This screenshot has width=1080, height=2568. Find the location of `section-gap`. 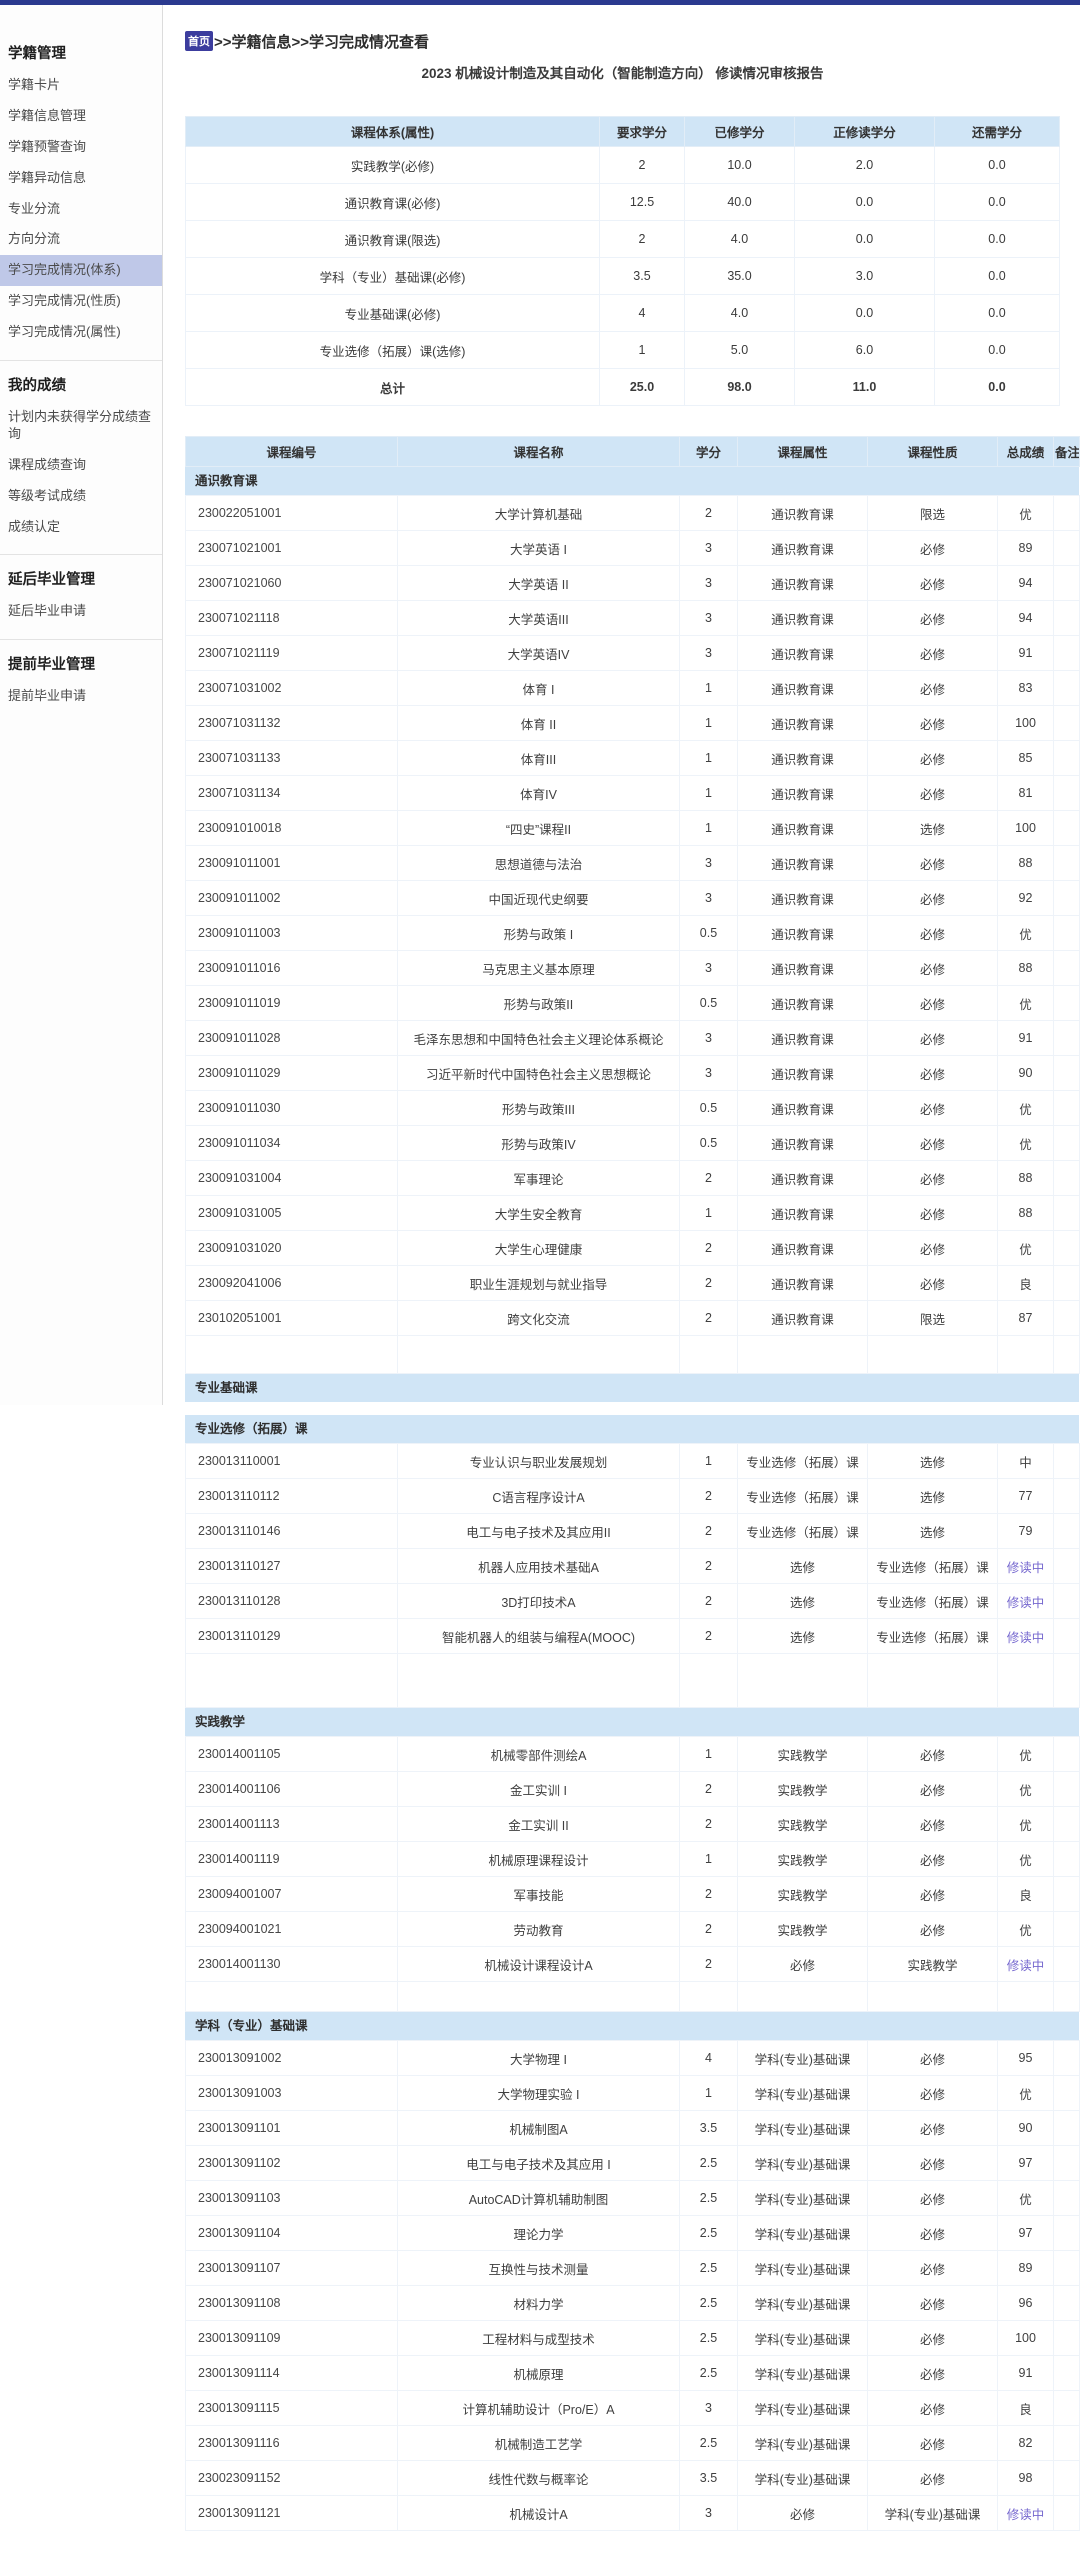

section-gap is located at coordinates (632, 1408).